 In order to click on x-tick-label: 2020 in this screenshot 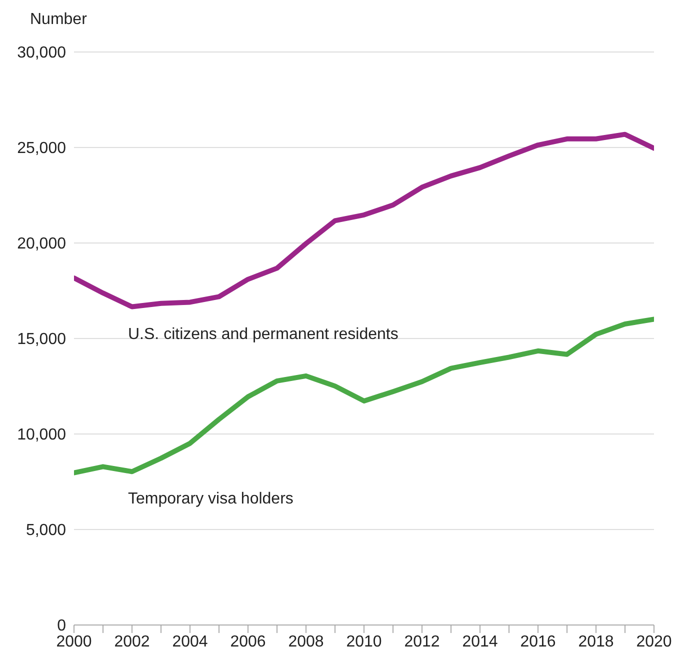, I will do `click(654, 641)`.